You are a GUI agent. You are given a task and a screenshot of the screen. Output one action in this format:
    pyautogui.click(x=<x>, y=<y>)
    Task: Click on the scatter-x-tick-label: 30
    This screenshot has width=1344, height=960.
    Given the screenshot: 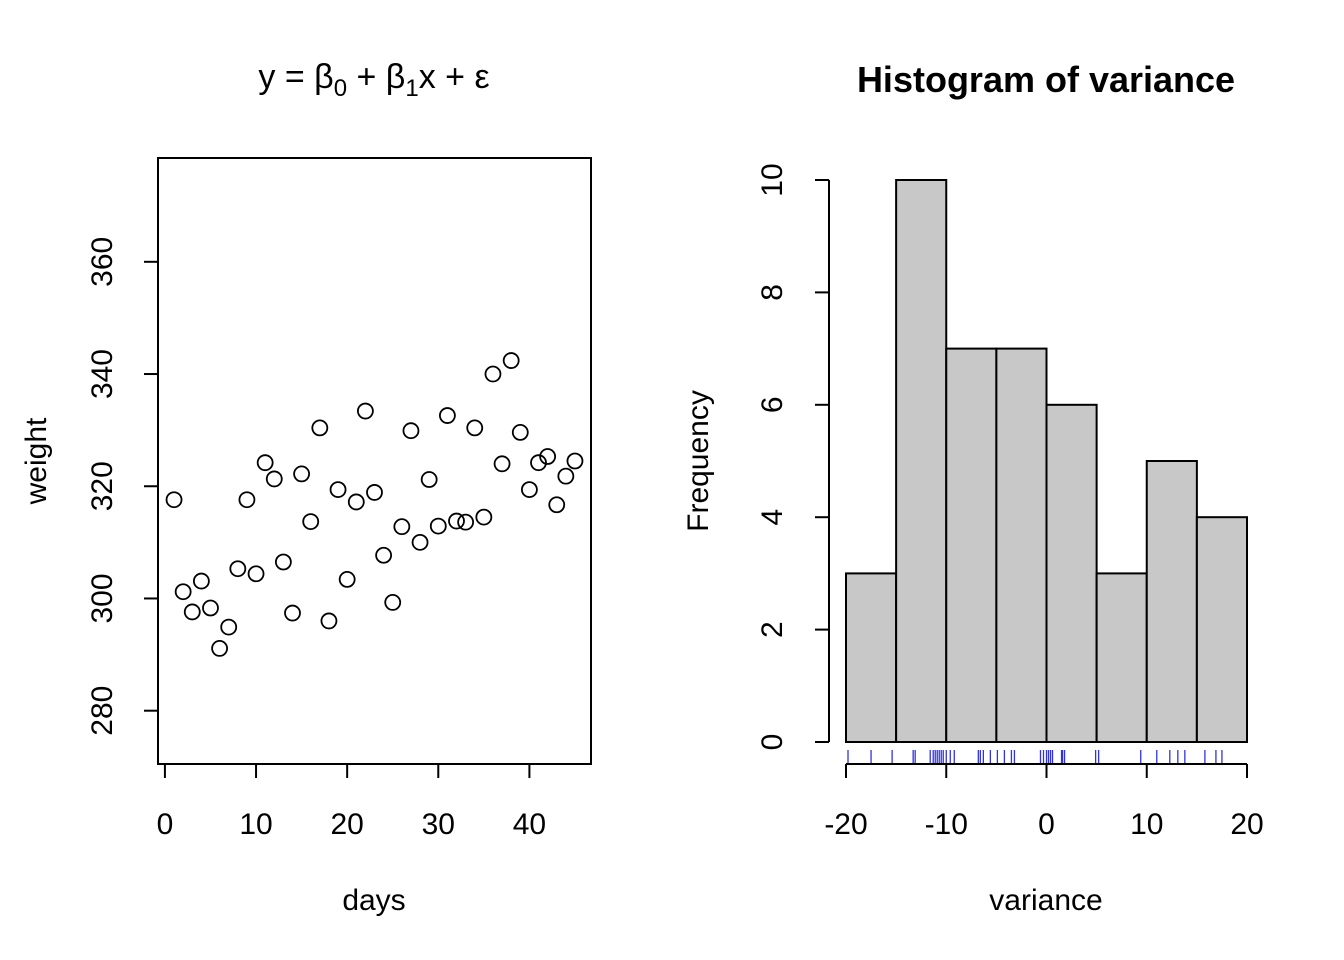 What is the action you would take?
    pyautogui.click(x=438, y=824)
    